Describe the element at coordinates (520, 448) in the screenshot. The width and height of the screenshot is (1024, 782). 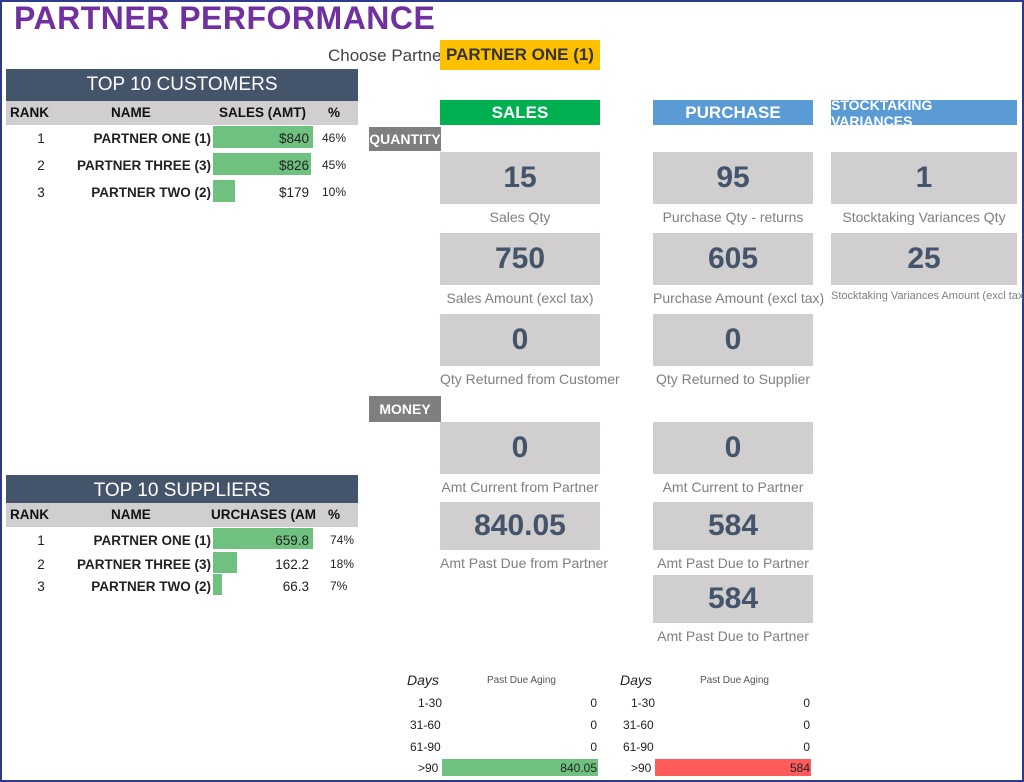
I see `amt-current-from-tile: 0` at that location.